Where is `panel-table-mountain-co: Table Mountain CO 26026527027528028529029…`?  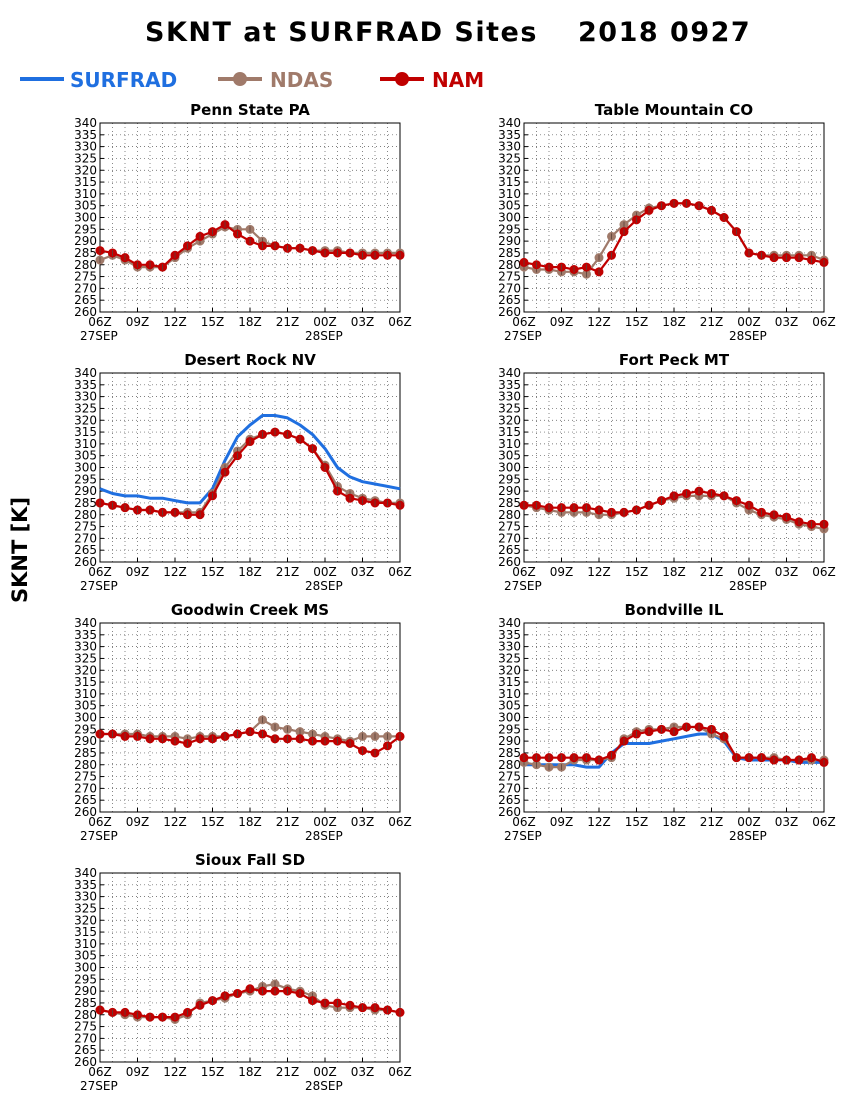 panel-table-mountain-co: Table Mountain CO 26026527027528028529029… is located at coordinates (667, 222).